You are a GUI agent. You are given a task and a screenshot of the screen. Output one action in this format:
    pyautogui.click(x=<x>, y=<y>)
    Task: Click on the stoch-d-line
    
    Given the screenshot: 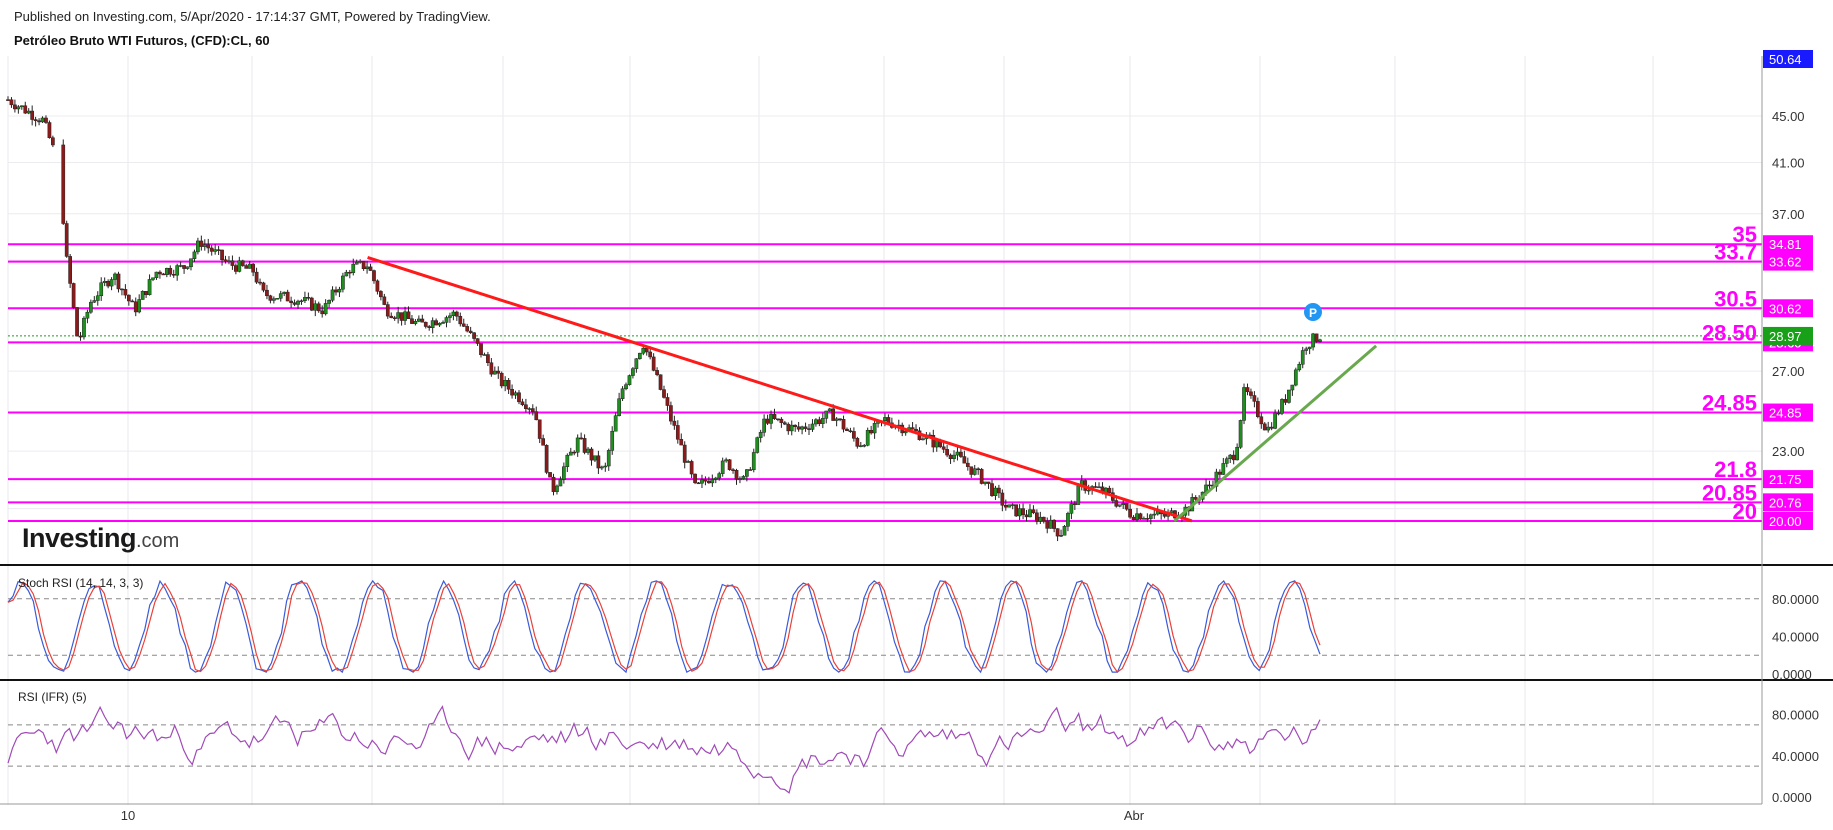 What is the action you would take?
    pyautogui.click(x=664, y=626)
    